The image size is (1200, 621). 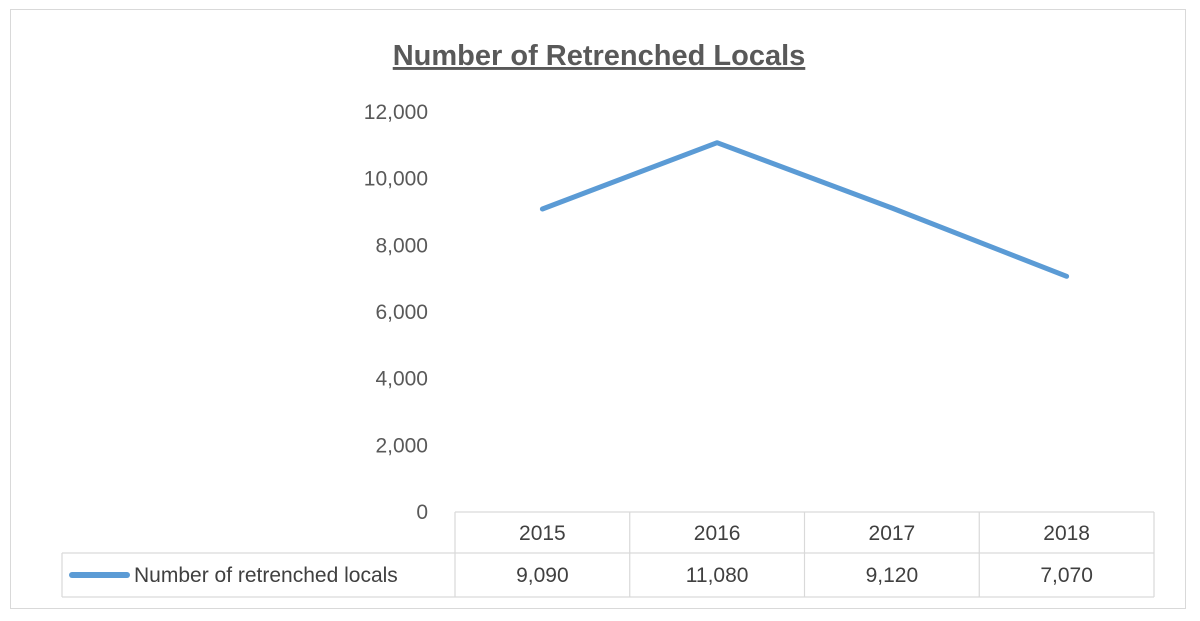 I want to click on chart-title: Number of Retrenched Locals, so click(x=599, y=56).